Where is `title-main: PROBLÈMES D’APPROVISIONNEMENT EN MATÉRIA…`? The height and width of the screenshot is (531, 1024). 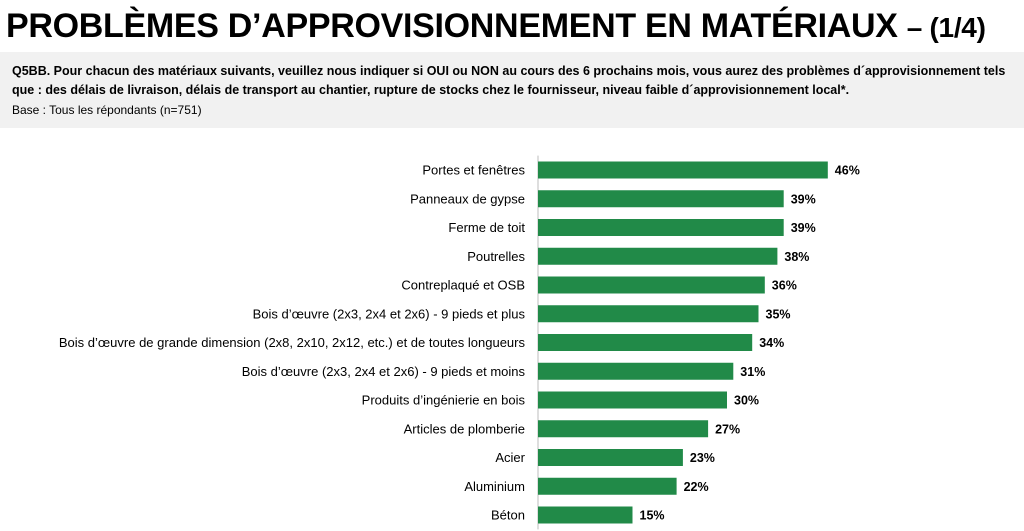 title-main: PROBLÈMES D’APPROVISIONNEMENT EN MATÉRIA… is located at coordinates (452, 26).